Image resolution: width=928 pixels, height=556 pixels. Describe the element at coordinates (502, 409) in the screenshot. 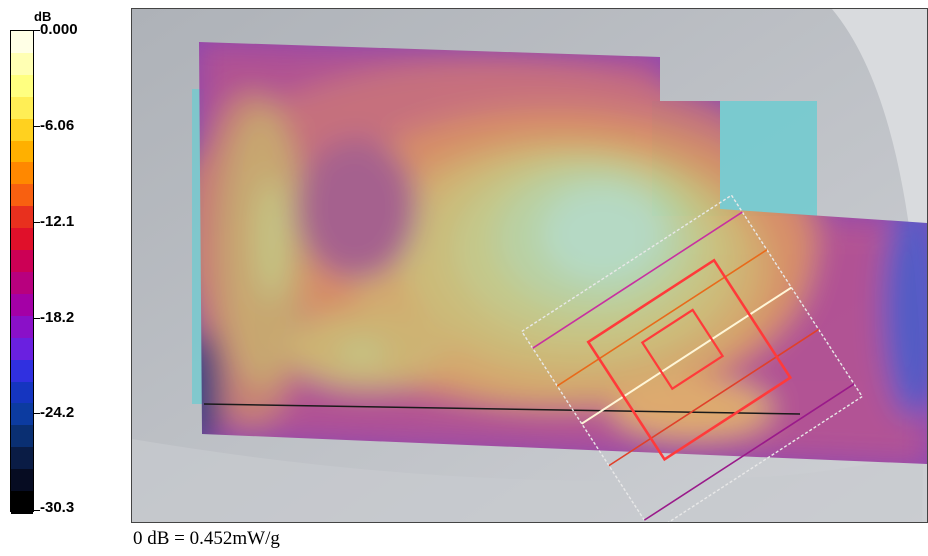

I see `phantom-boundary-line` at that location.